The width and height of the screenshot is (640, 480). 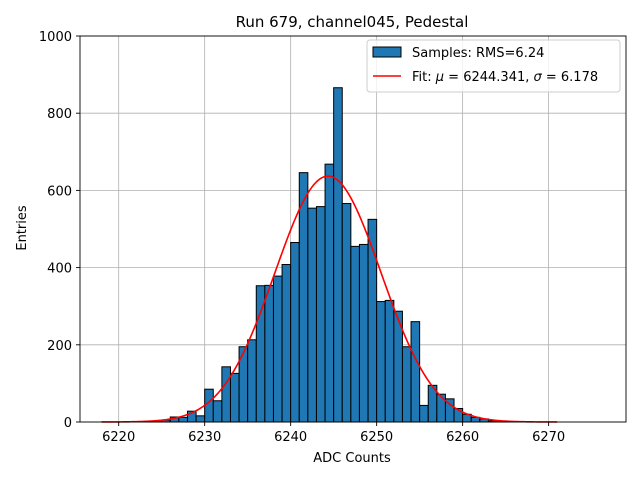 What do you see at coordinates (548, 437) in the screenshot?
I see `x-tick-label: 6270` at bounding box center [548, 437].